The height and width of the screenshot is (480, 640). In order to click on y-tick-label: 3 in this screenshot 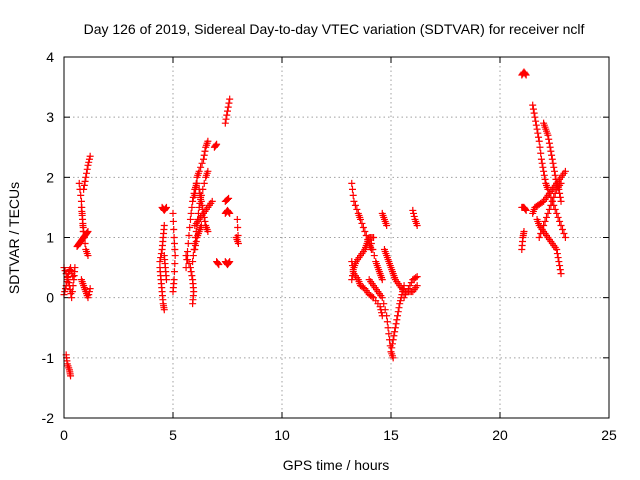, I will do `click(50, 117)`.